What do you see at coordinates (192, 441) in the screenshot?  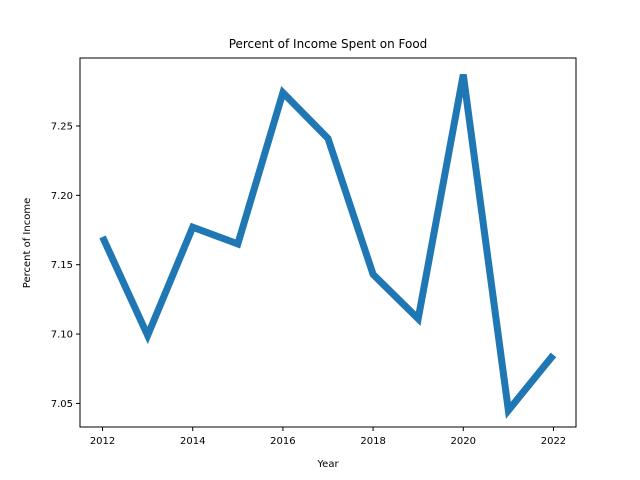 I see `x-tick-label-1: 2014` at bounding box center [192, 441].